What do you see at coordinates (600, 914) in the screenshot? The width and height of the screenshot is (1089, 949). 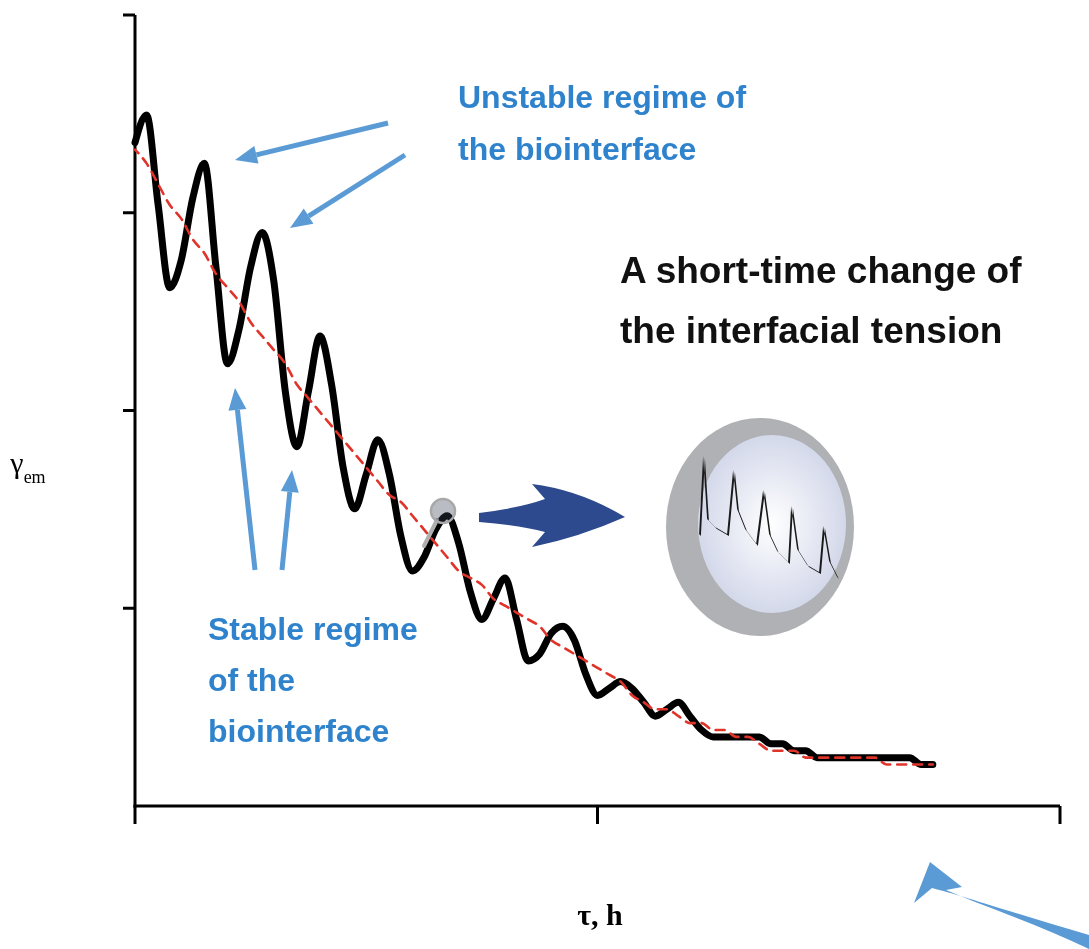 I see `x-axis-title: τ, h` at bounding box center [600, 914].